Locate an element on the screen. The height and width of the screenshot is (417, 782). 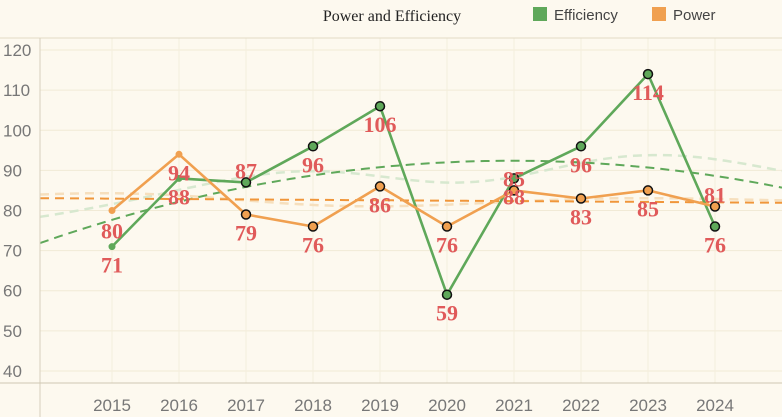
power-series-line is located at coordinates (413, 190).